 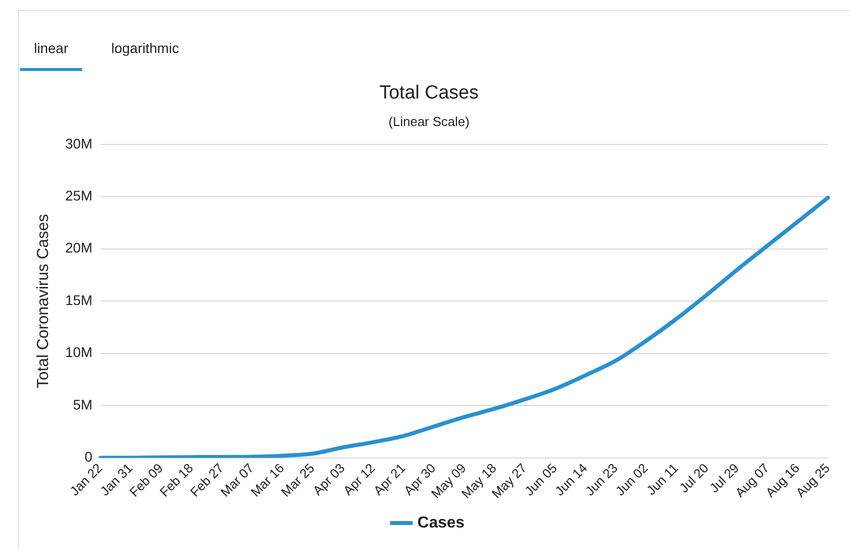 I want to click on text: linear, so click(x=51, y=54).